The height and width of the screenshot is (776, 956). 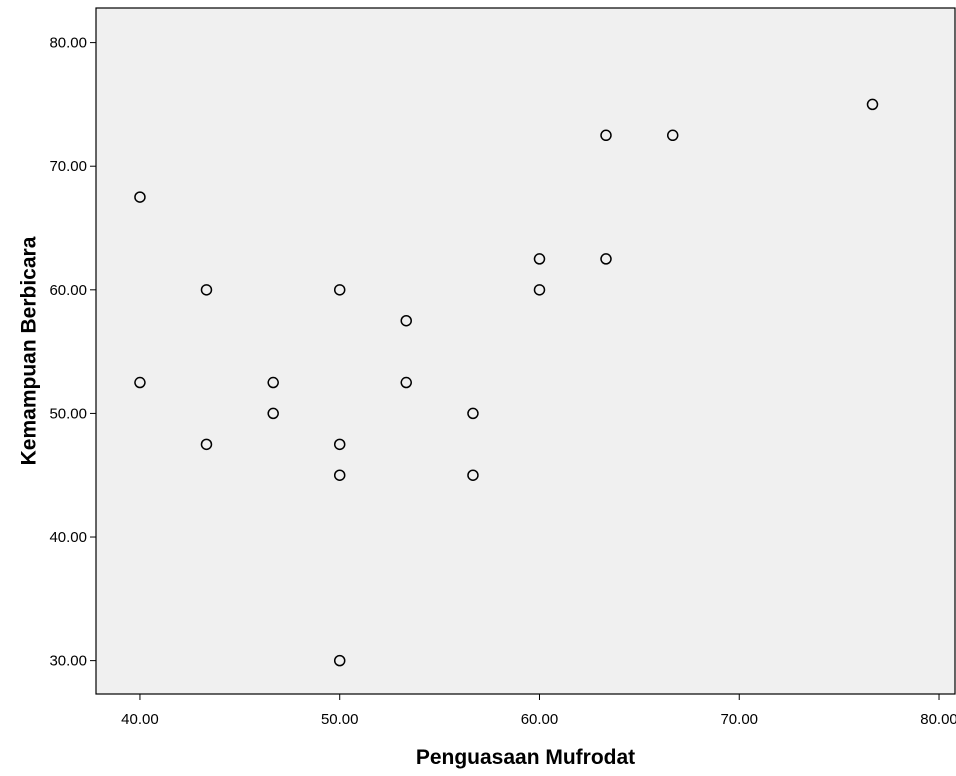 I want to click on y-axis-title: Kemampuan Berbicara, so click(x=28, y=350).